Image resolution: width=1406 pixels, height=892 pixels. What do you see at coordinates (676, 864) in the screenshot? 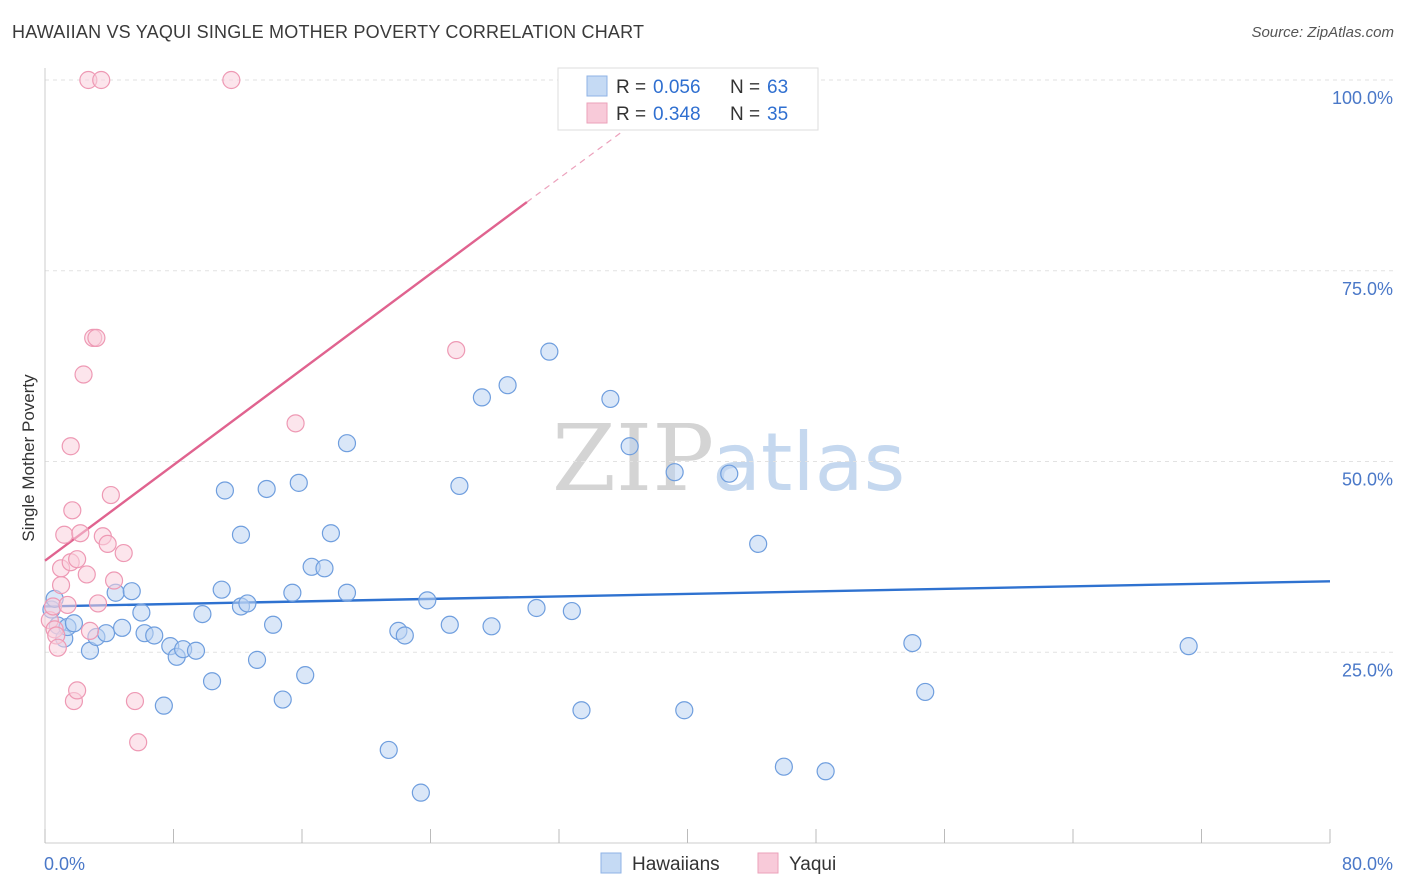
I see `series-legend-label-hawaiians: Hawaiians` at bounding box center [676, 864].